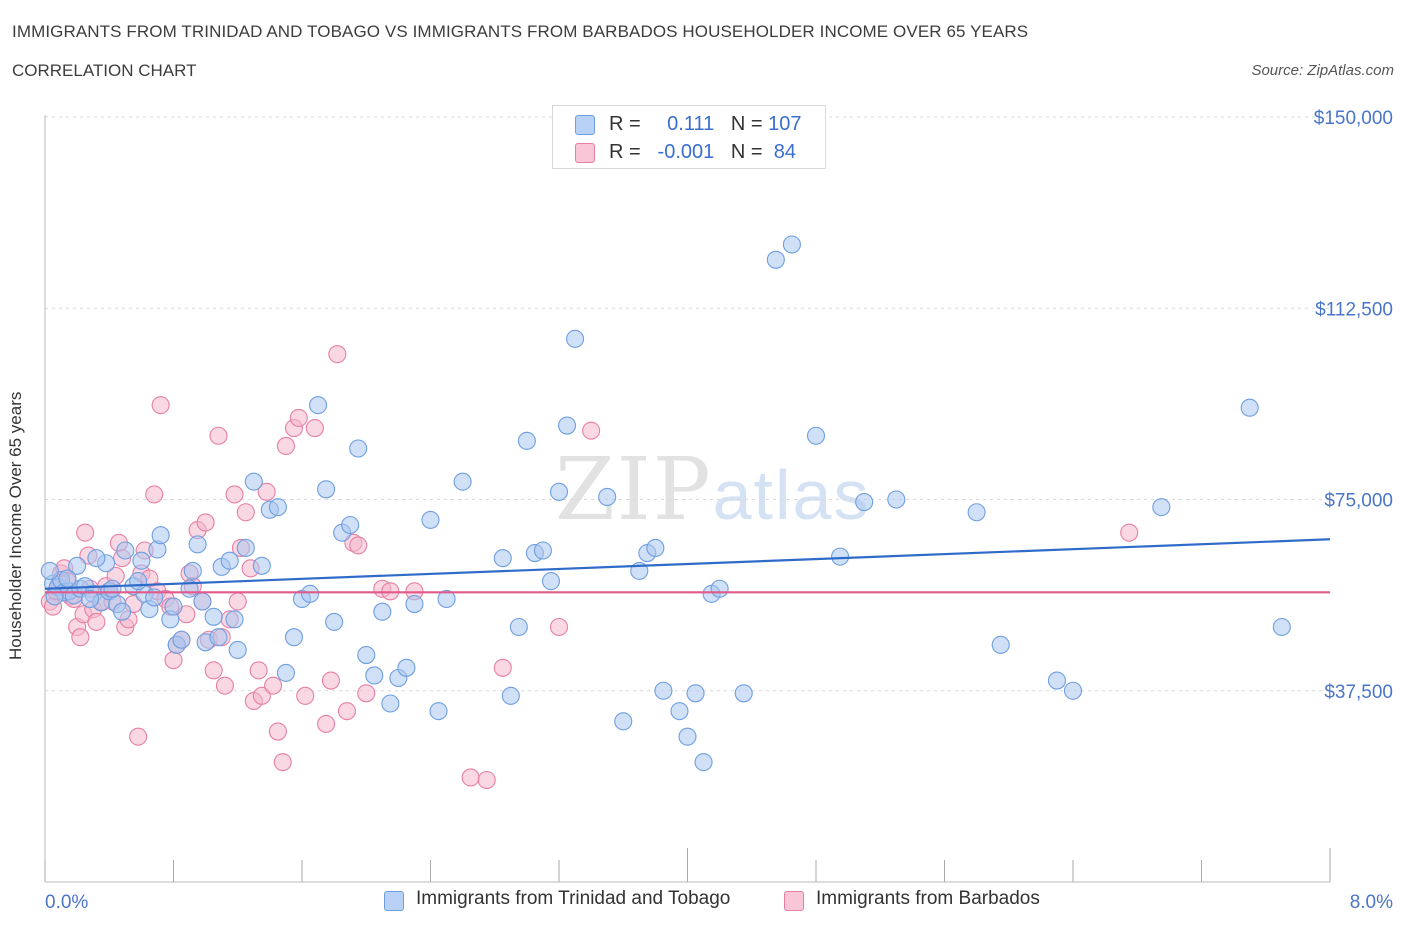  What do you see at coordinates (585, 153) in the screenshot?
I see `legend-swatch-barbados` at bounding box center [585, 153].